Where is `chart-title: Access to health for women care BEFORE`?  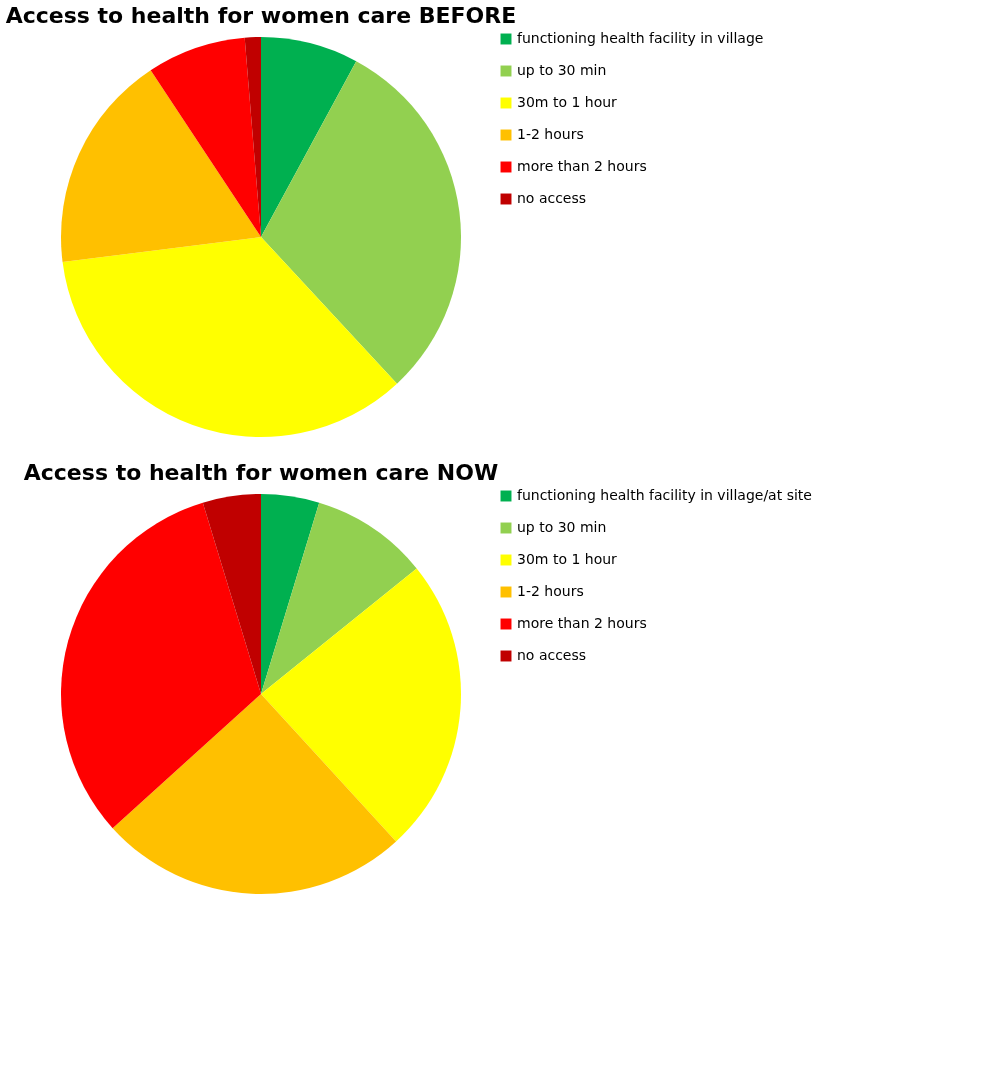 chart-title: Access to health for women care BEFORE is located at coordinates (261, 15).